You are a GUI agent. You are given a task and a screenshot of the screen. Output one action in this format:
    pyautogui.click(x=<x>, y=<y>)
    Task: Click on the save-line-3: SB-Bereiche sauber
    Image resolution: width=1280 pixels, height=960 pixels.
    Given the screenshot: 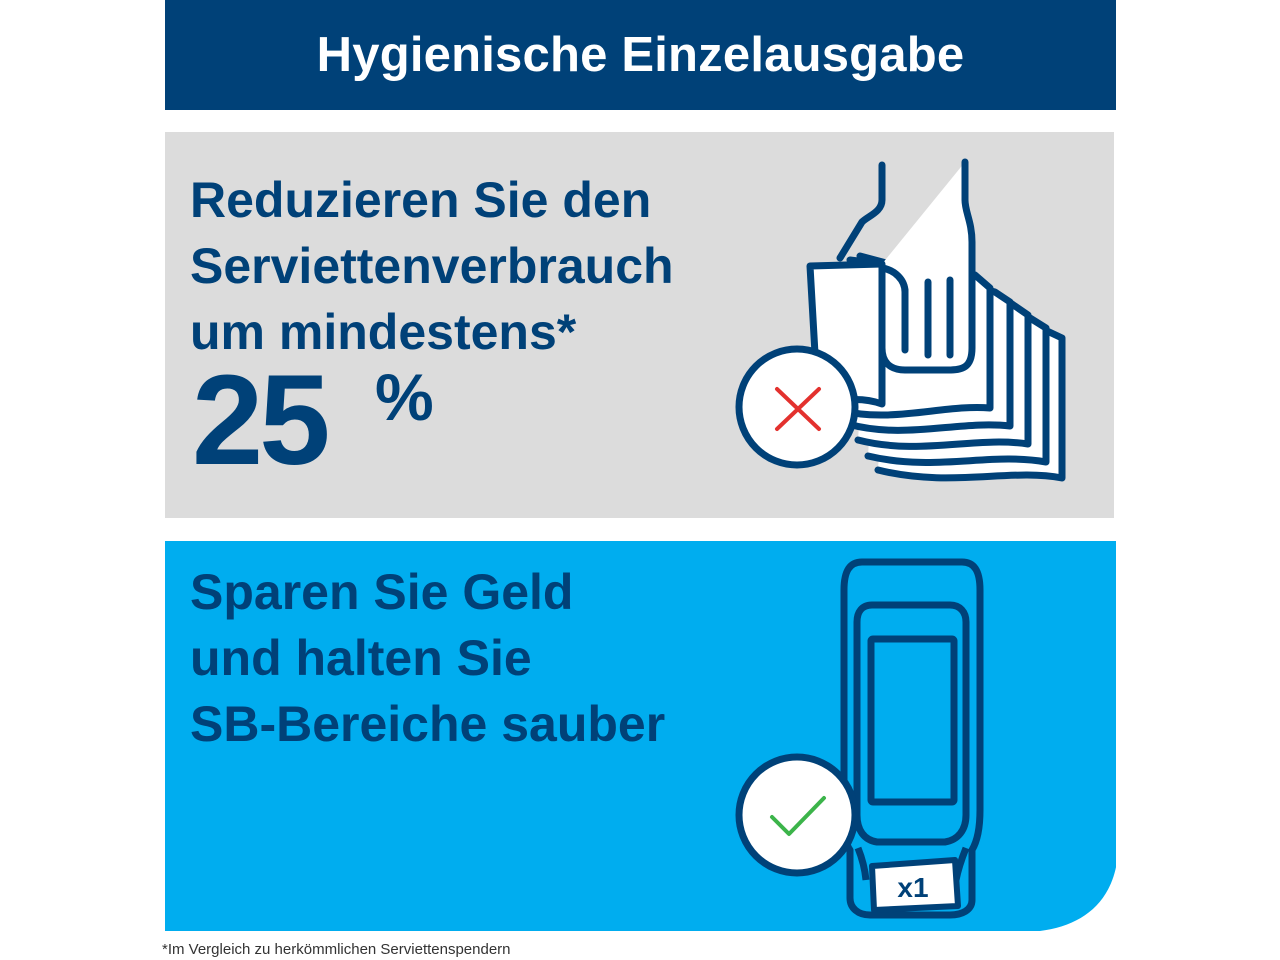 What is the action you would take?
    pyautogui.click(x=428, y=724)
    